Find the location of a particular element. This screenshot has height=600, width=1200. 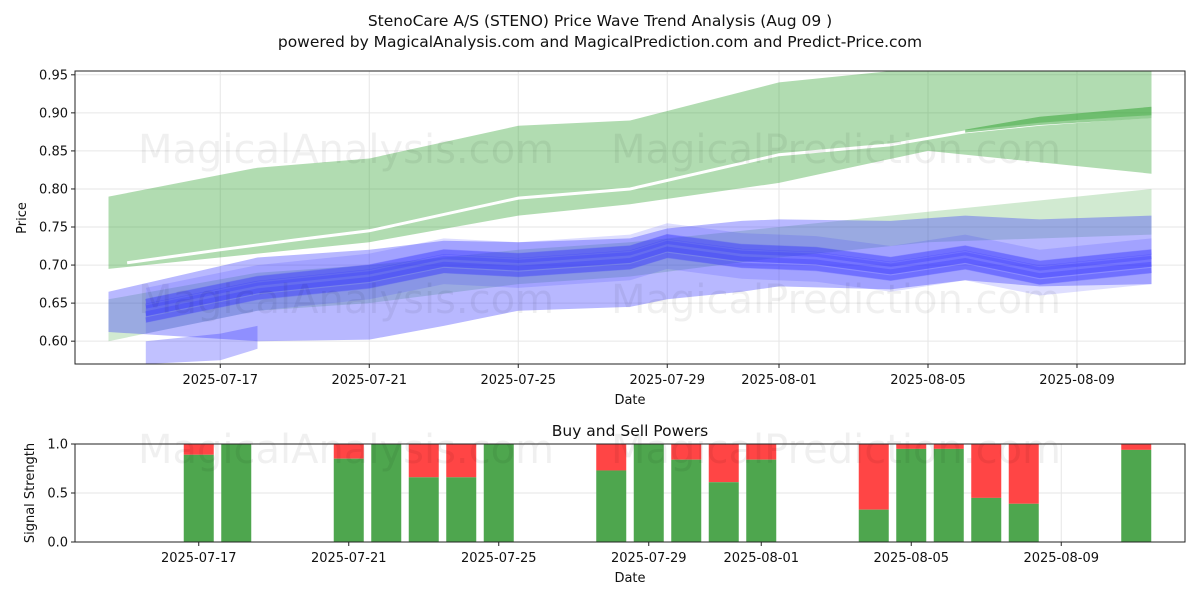

price-ytick-label-2: 0.70 is located at coordinates (53, 266).